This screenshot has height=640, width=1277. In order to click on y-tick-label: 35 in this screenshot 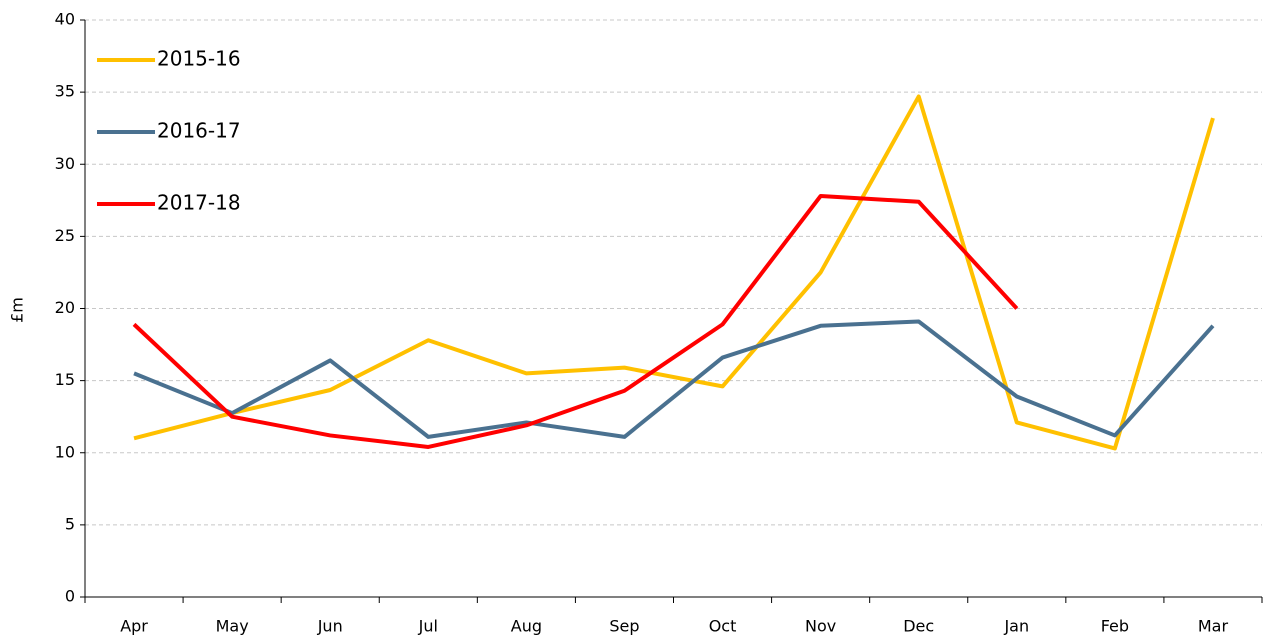, I will do `click(65, 91)`.